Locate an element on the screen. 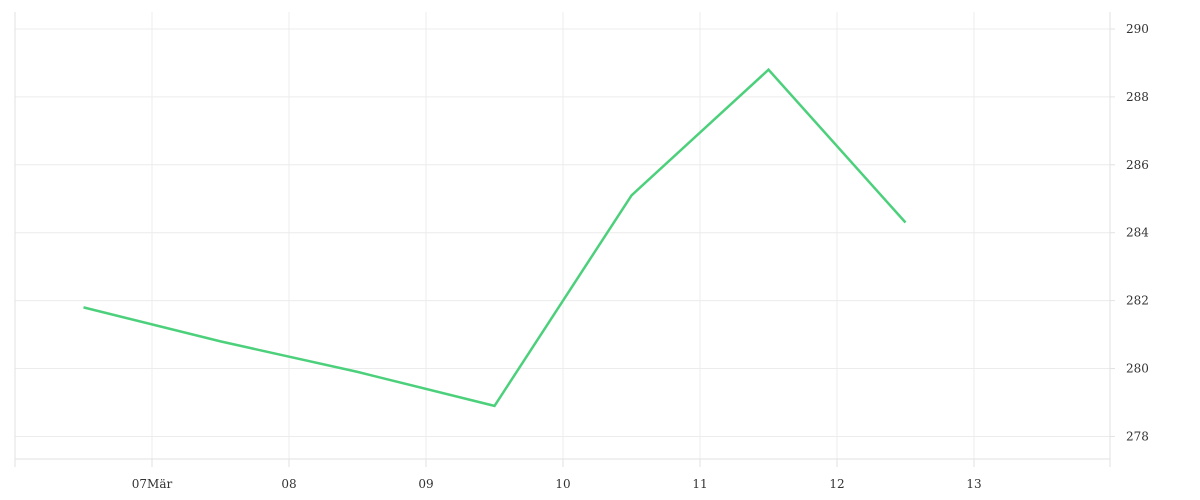 This screenshot has width=1200, height=500. x-tick-label: 13 is located at coordinates (973, 484).